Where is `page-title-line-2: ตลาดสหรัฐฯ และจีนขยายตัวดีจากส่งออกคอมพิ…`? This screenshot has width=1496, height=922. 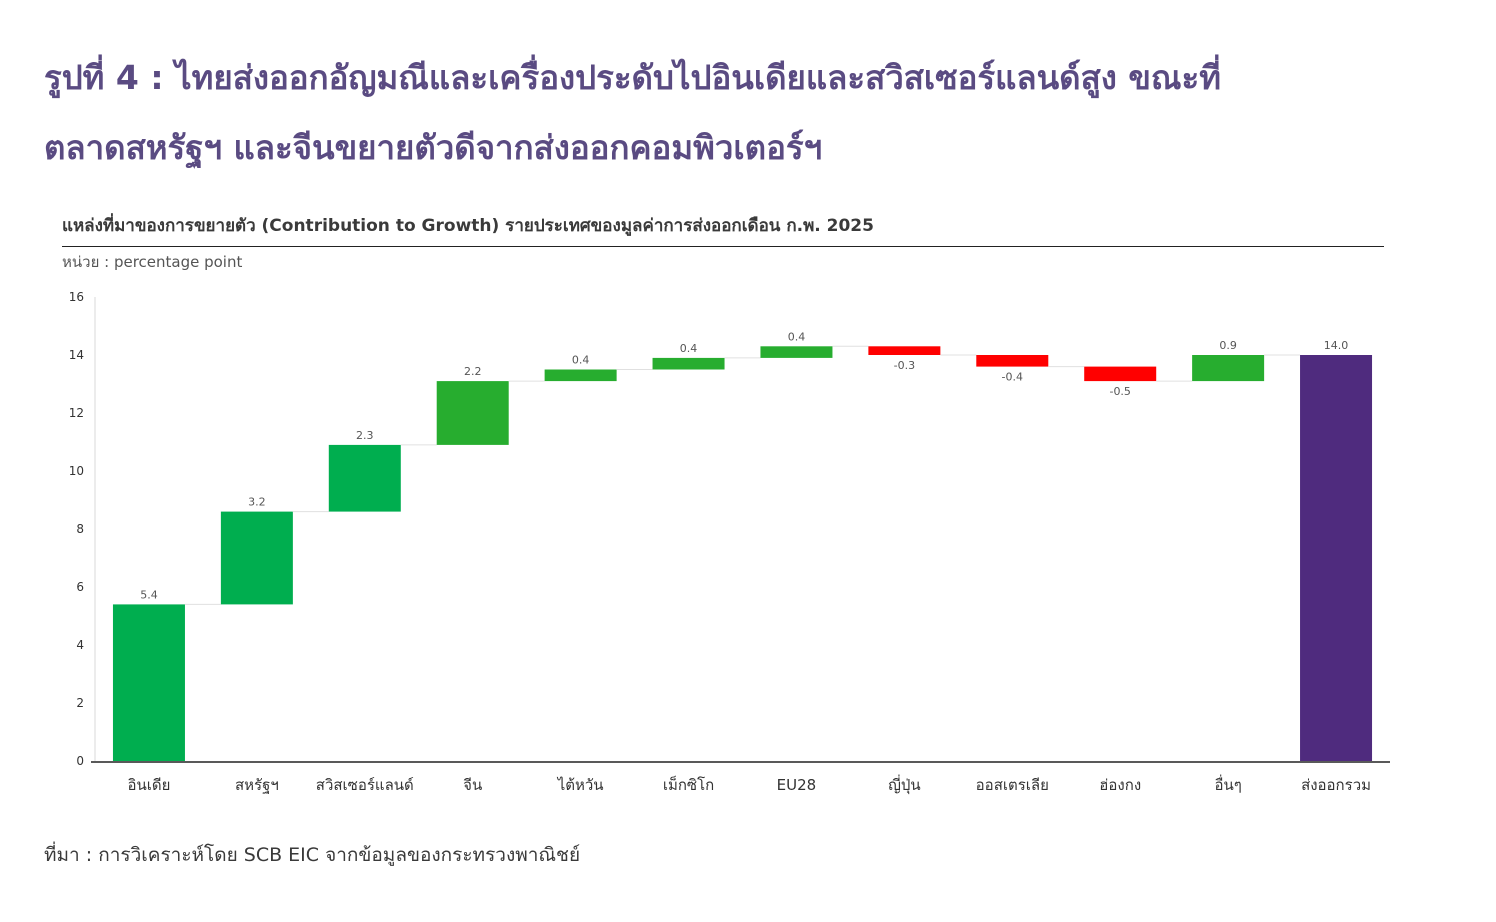 page-title-line-2: ตลาดสหรัฐฯ และจีนขยายตัวดีจากส่งออกคอมพิ… is located at coordinates (433, 147).